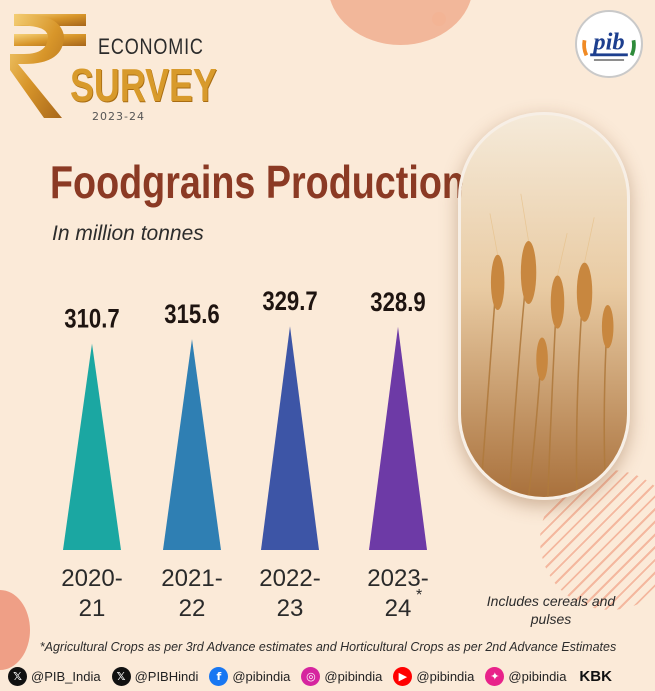 The height and width of the screenshot is (691, 655). What do you see at coordinates (92, 608) in the screenshot?
I see `tick-label-0-line2: 21` at bounding box center [92, 608].